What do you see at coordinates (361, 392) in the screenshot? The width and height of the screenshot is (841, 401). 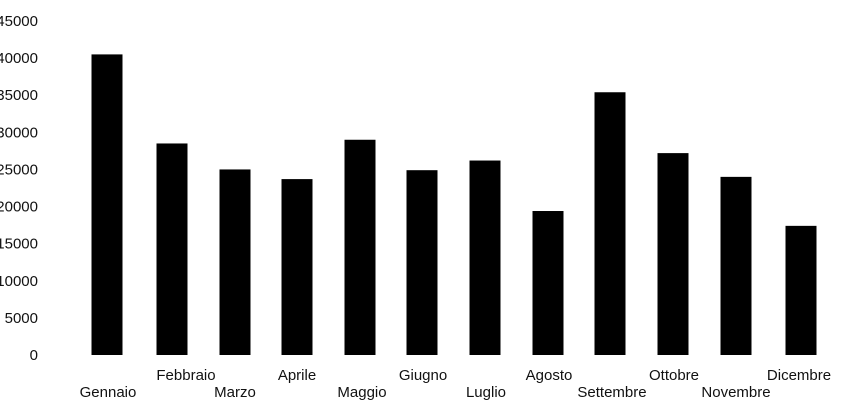 I see `x-tick-label-maggio: Maggio` at bounding box center [361, 392].